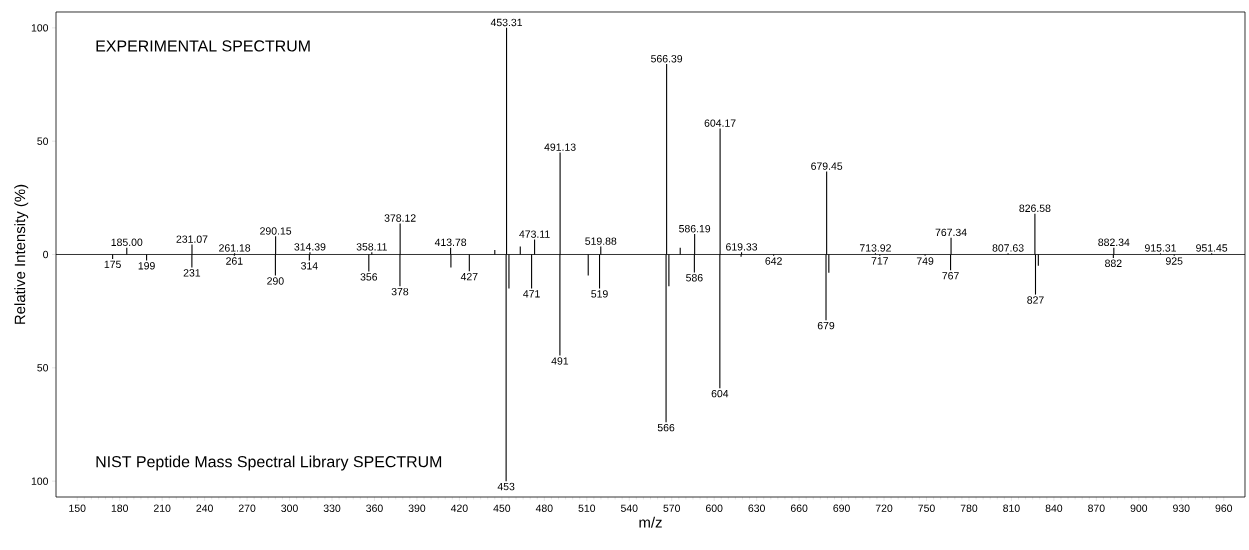  I want to click on annotation: 882.34, so click(1114, 242).